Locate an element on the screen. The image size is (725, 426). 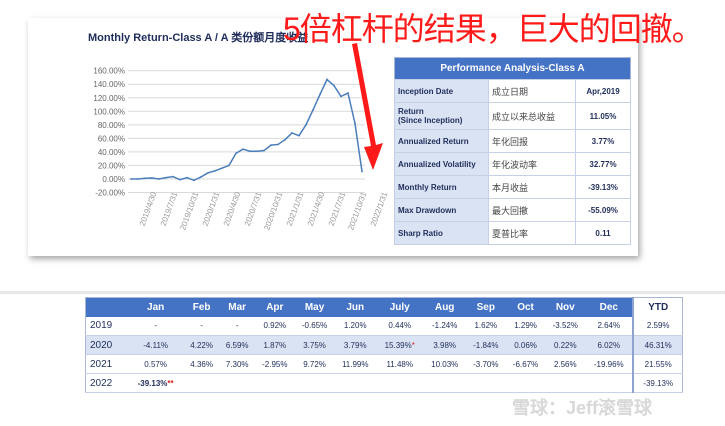
month-return-cell: 7.30% is located at coordinates (237, 364).